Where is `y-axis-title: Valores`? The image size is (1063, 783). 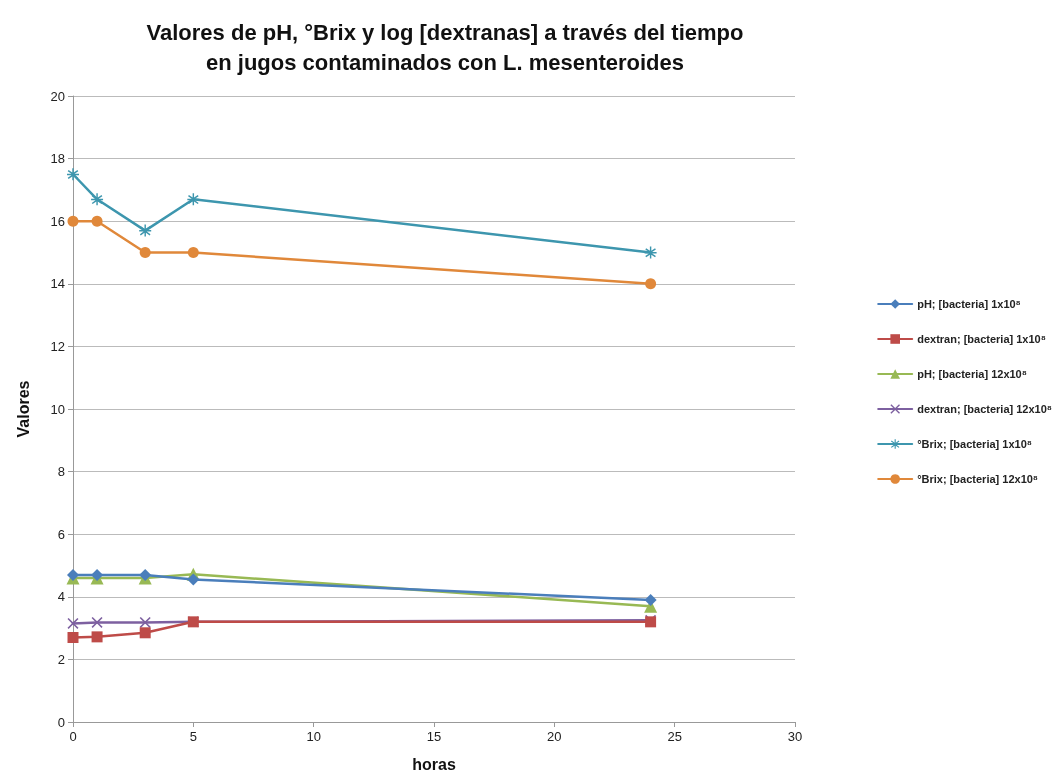
y-axis-title: Valores is located at coordinates (23, 409).